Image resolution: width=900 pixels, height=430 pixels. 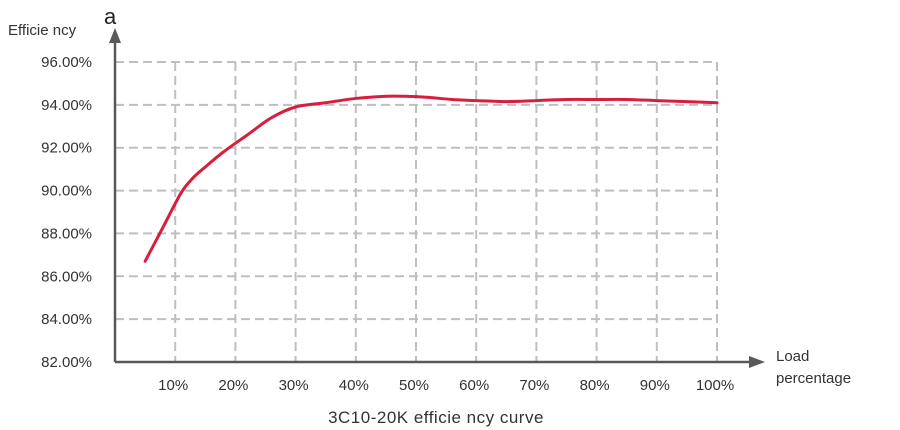 I want to click on x-tick-label: 100%, so click(x=715, y=385).